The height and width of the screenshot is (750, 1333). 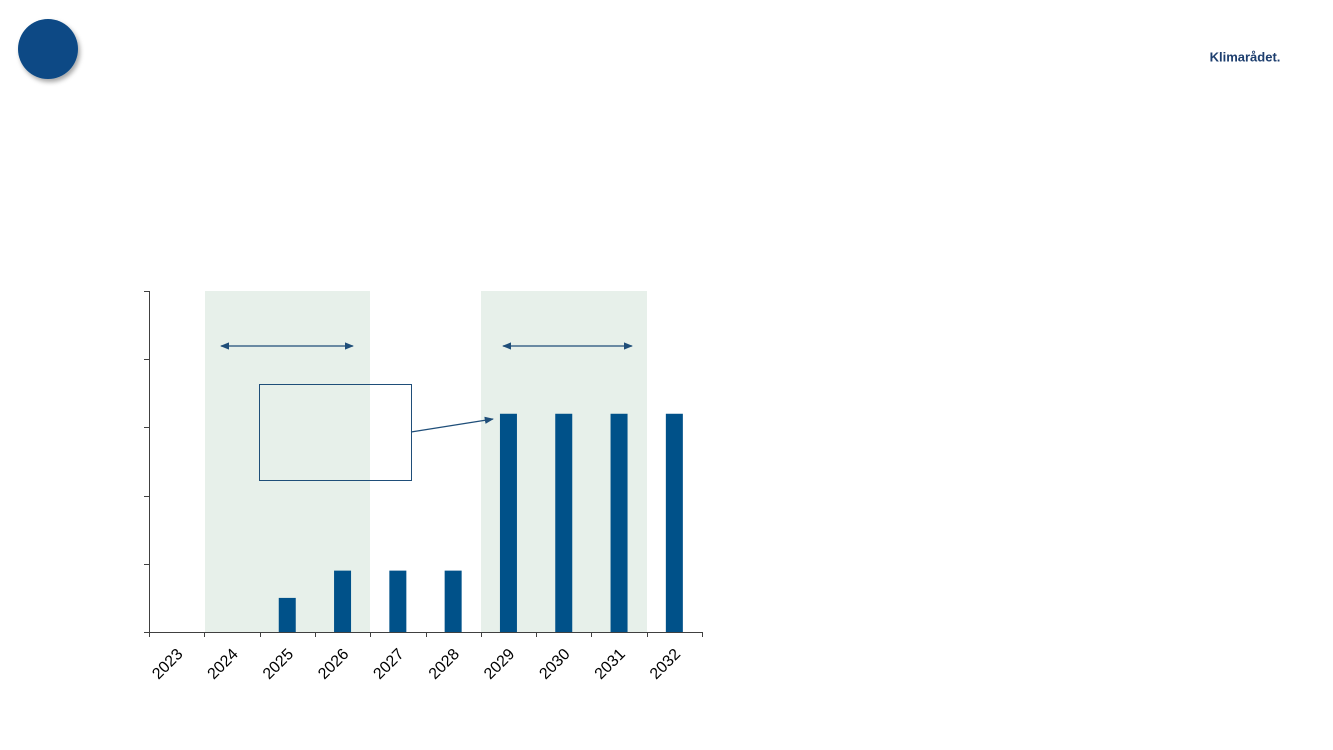 What do you see at coordinates (444, 664) in the screenshot?
I see `x-tick-label: 2028` at bounding box center [444, 664].